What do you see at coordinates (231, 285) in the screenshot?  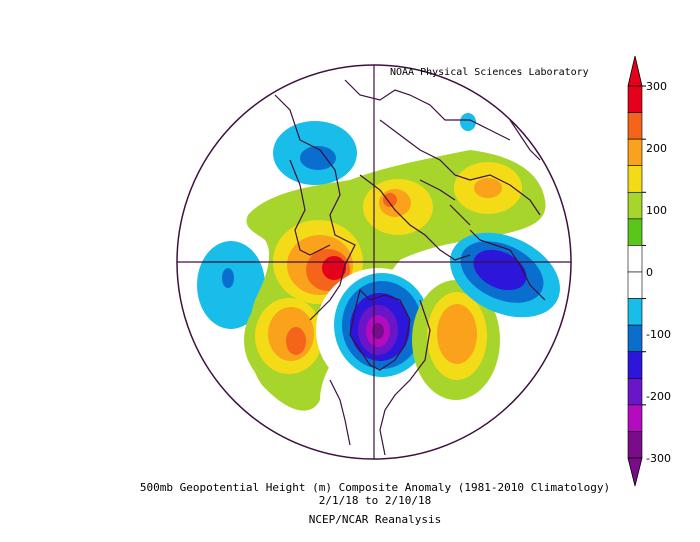 I see `anomaly-trough-pacific` at bounding box center [231, 285].